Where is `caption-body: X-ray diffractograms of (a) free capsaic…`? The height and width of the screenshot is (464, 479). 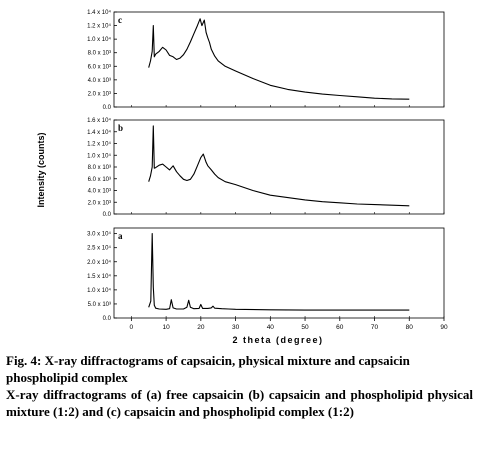 caption-body: X-ray diffractograms of (a) free capsaic… is located at coordinates (239, 403).